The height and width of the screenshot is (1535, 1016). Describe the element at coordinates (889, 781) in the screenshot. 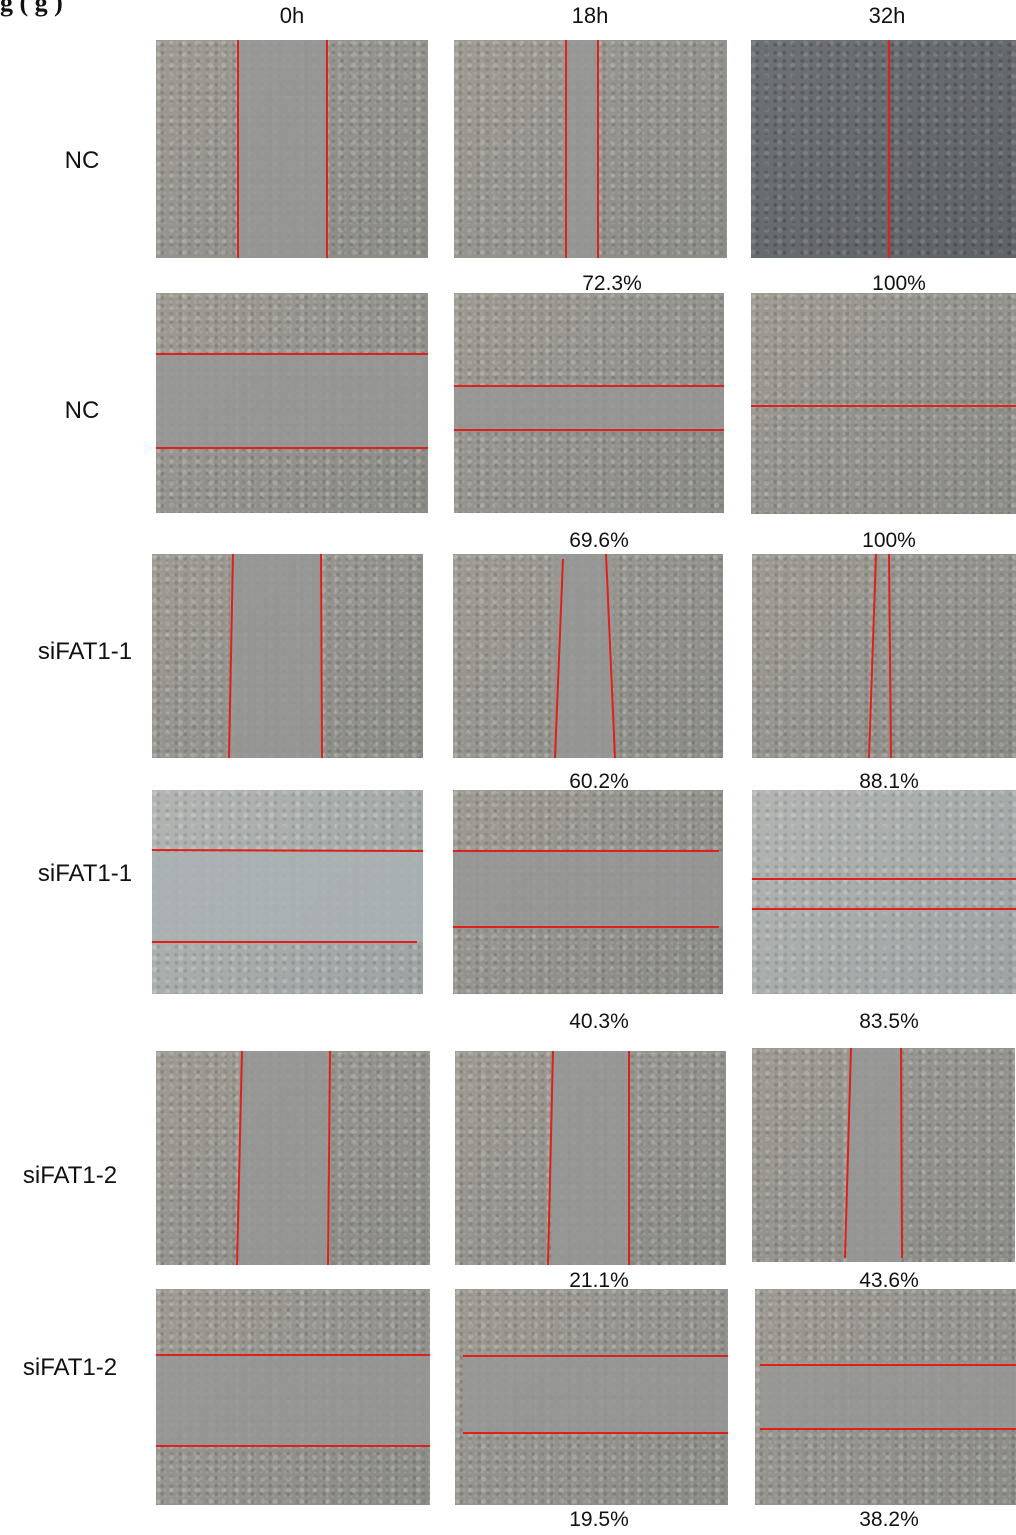

I see `closure-pct-32h: 88.1%` at that location.